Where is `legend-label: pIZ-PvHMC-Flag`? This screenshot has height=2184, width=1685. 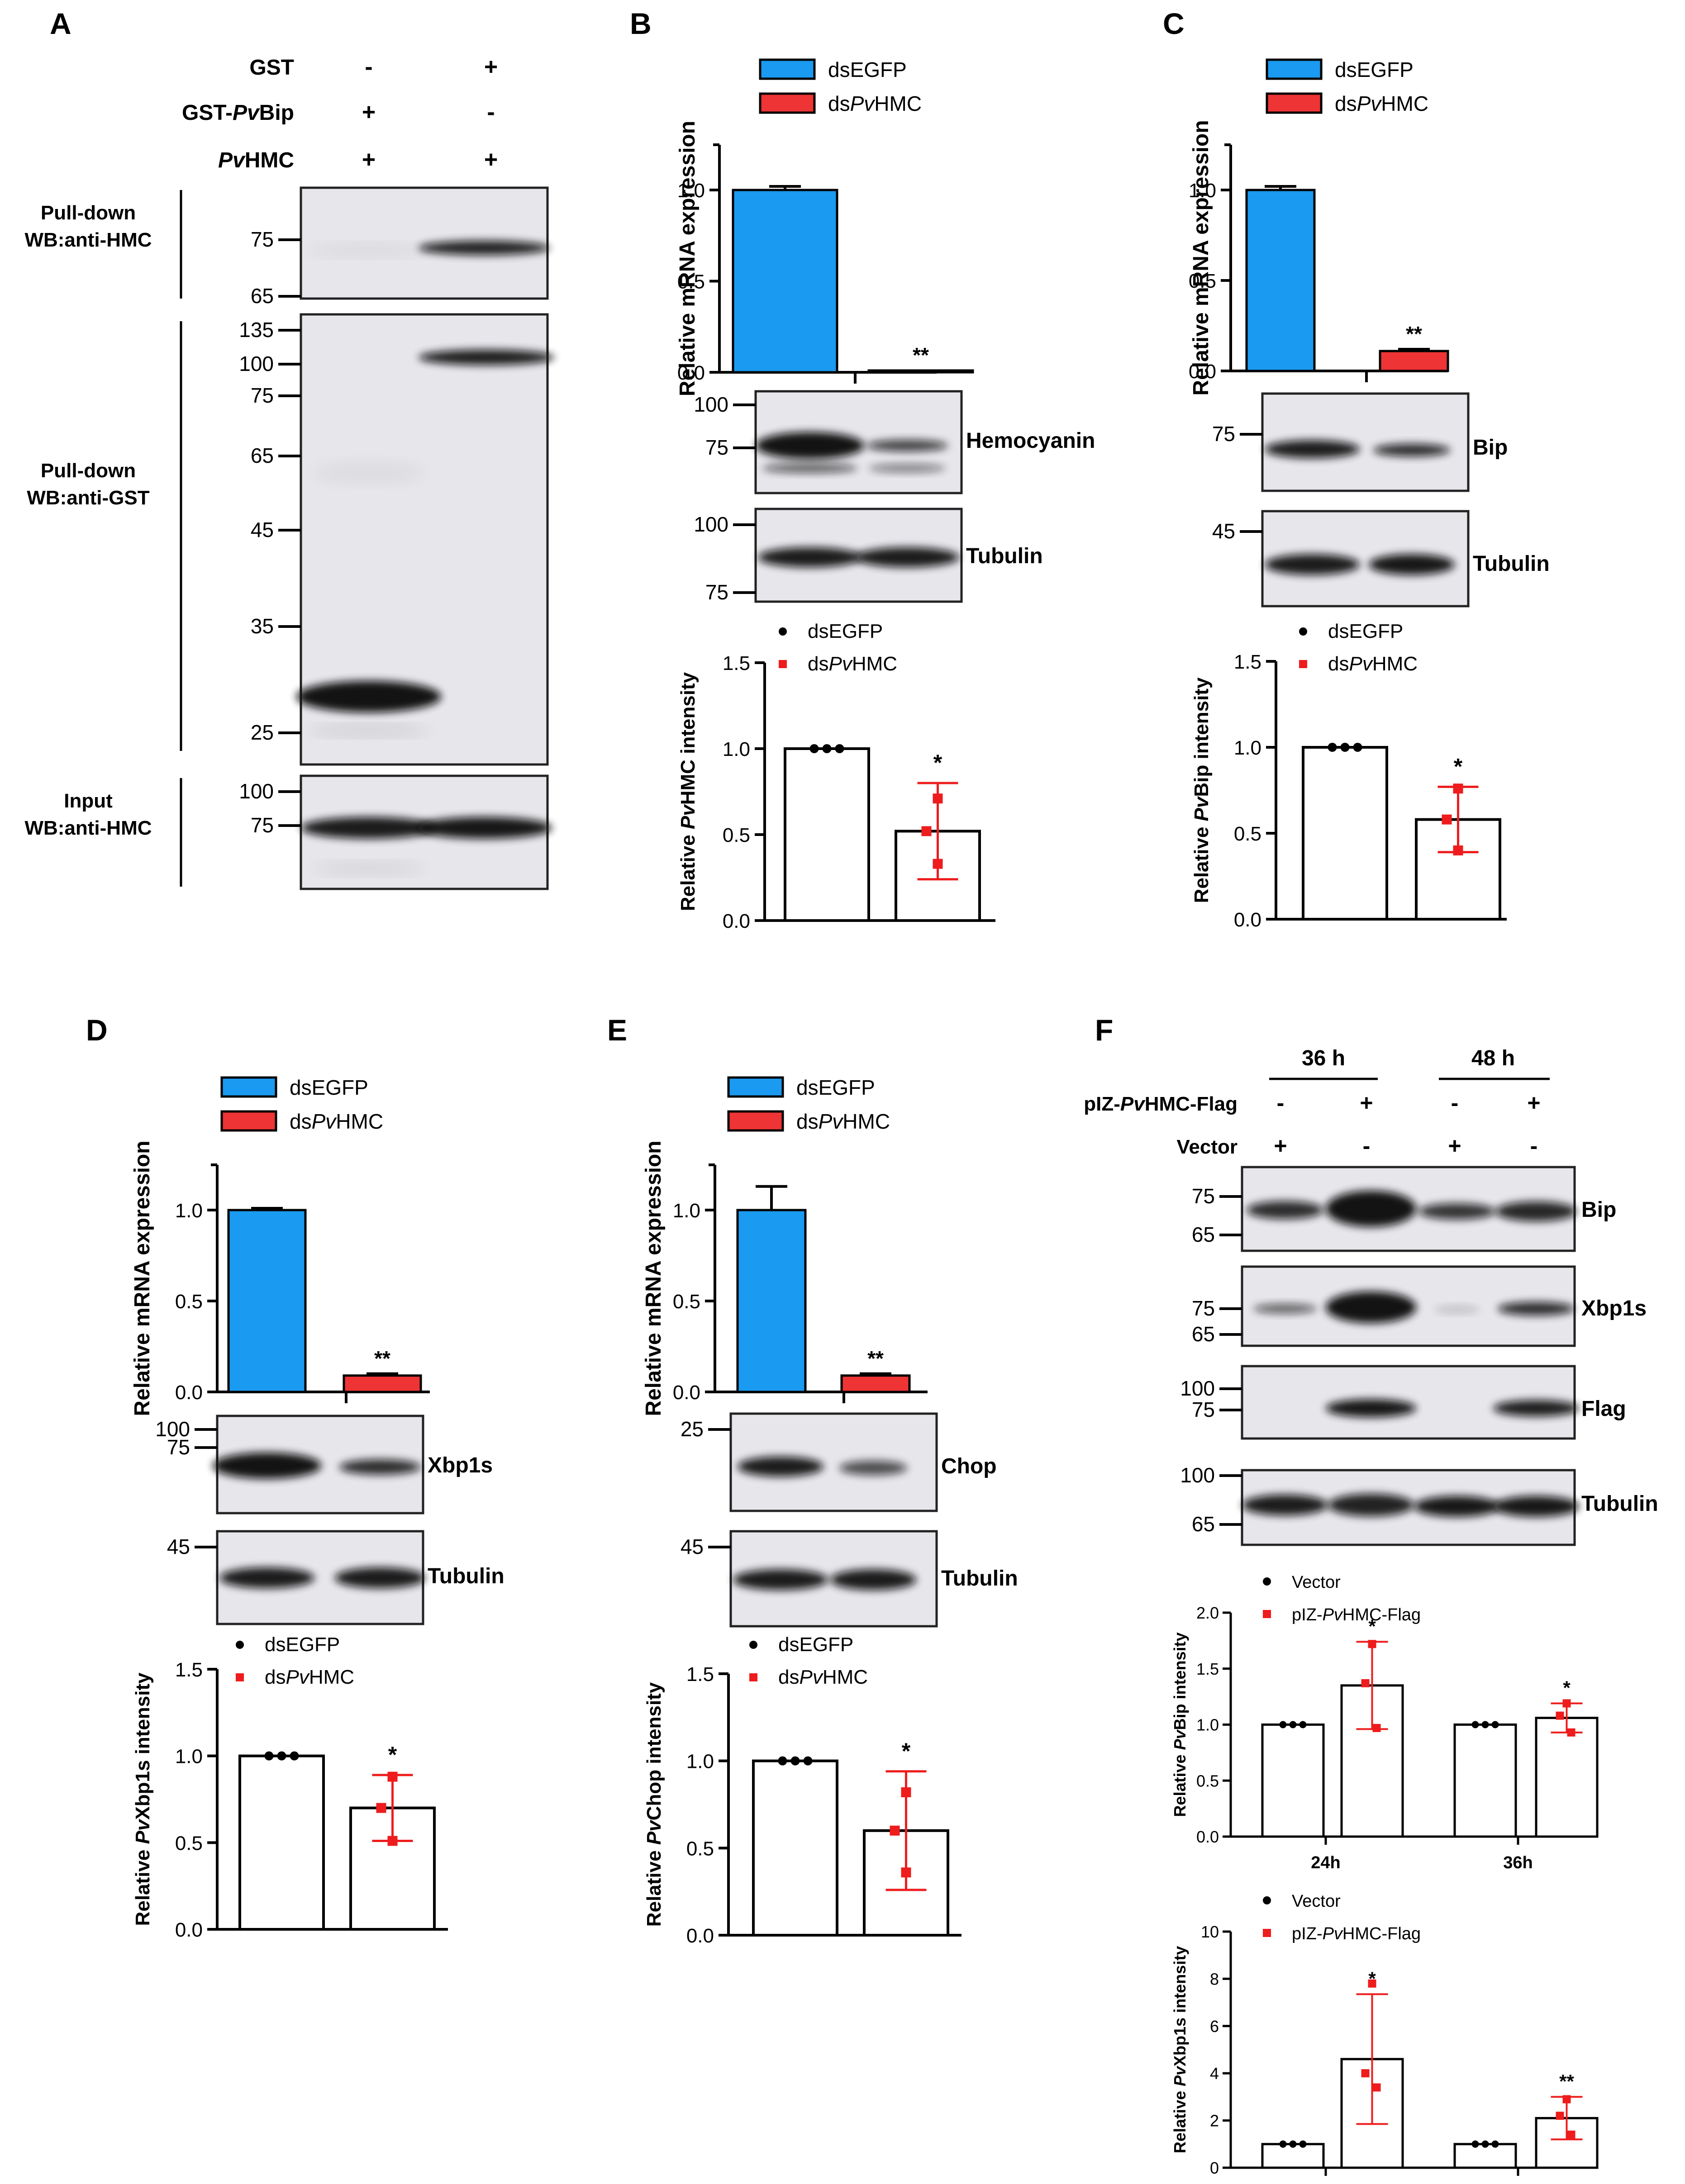
legend-label: pIZ-PvHMC-Flag is located at coordinates (1356, 1933).